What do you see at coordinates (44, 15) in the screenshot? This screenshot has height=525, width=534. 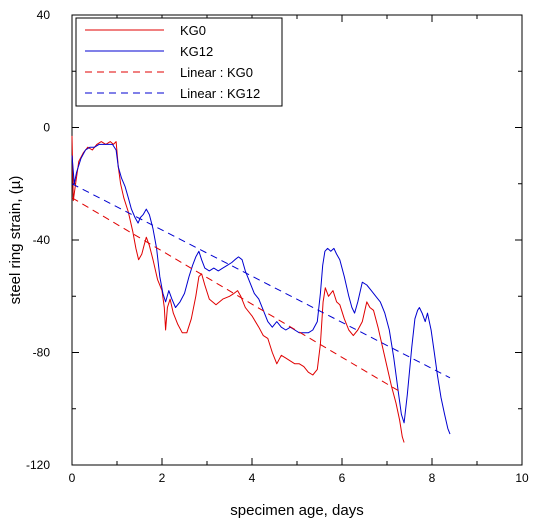 I see `y-tick-label: 40` at bounding box center [44, 15].